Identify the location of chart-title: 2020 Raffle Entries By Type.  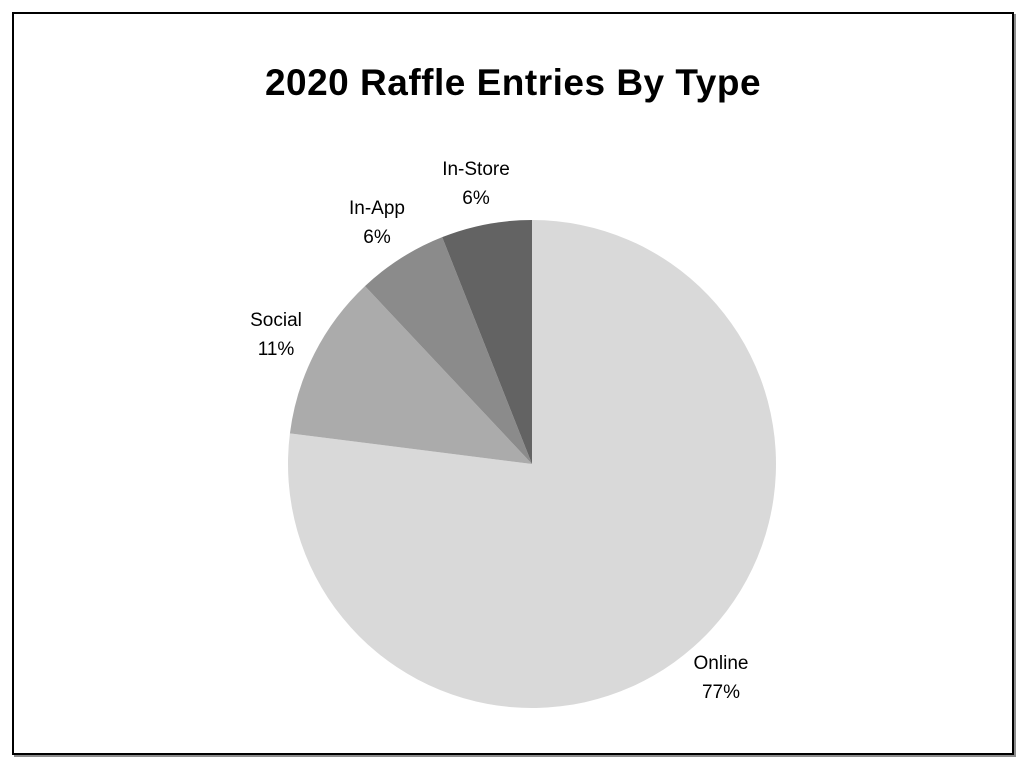
(513, 82).